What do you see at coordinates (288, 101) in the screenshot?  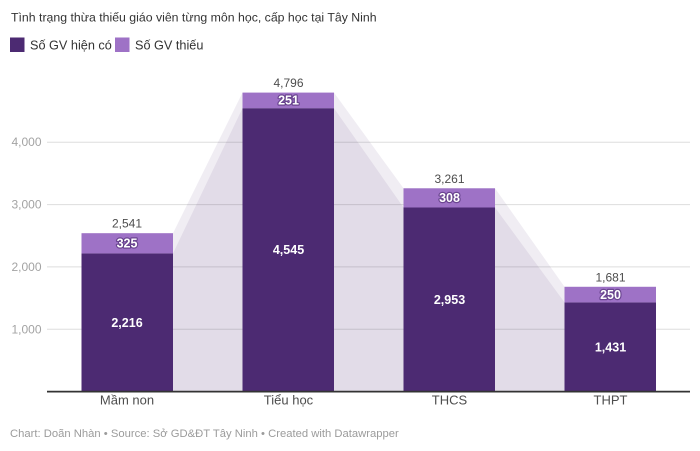 I see `svg-text: 251` at bounding box center [288, 101].